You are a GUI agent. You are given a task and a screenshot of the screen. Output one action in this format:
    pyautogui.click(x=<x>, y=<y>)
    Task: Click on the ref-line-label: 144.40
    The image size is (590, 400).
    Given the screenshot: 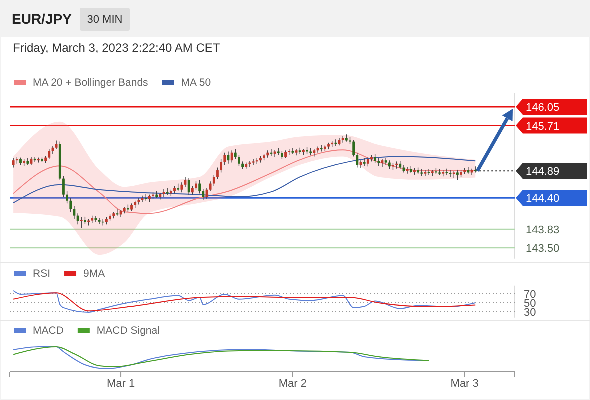 What is the action you would take?
    pyautogui.click(x=543, y=199)
    